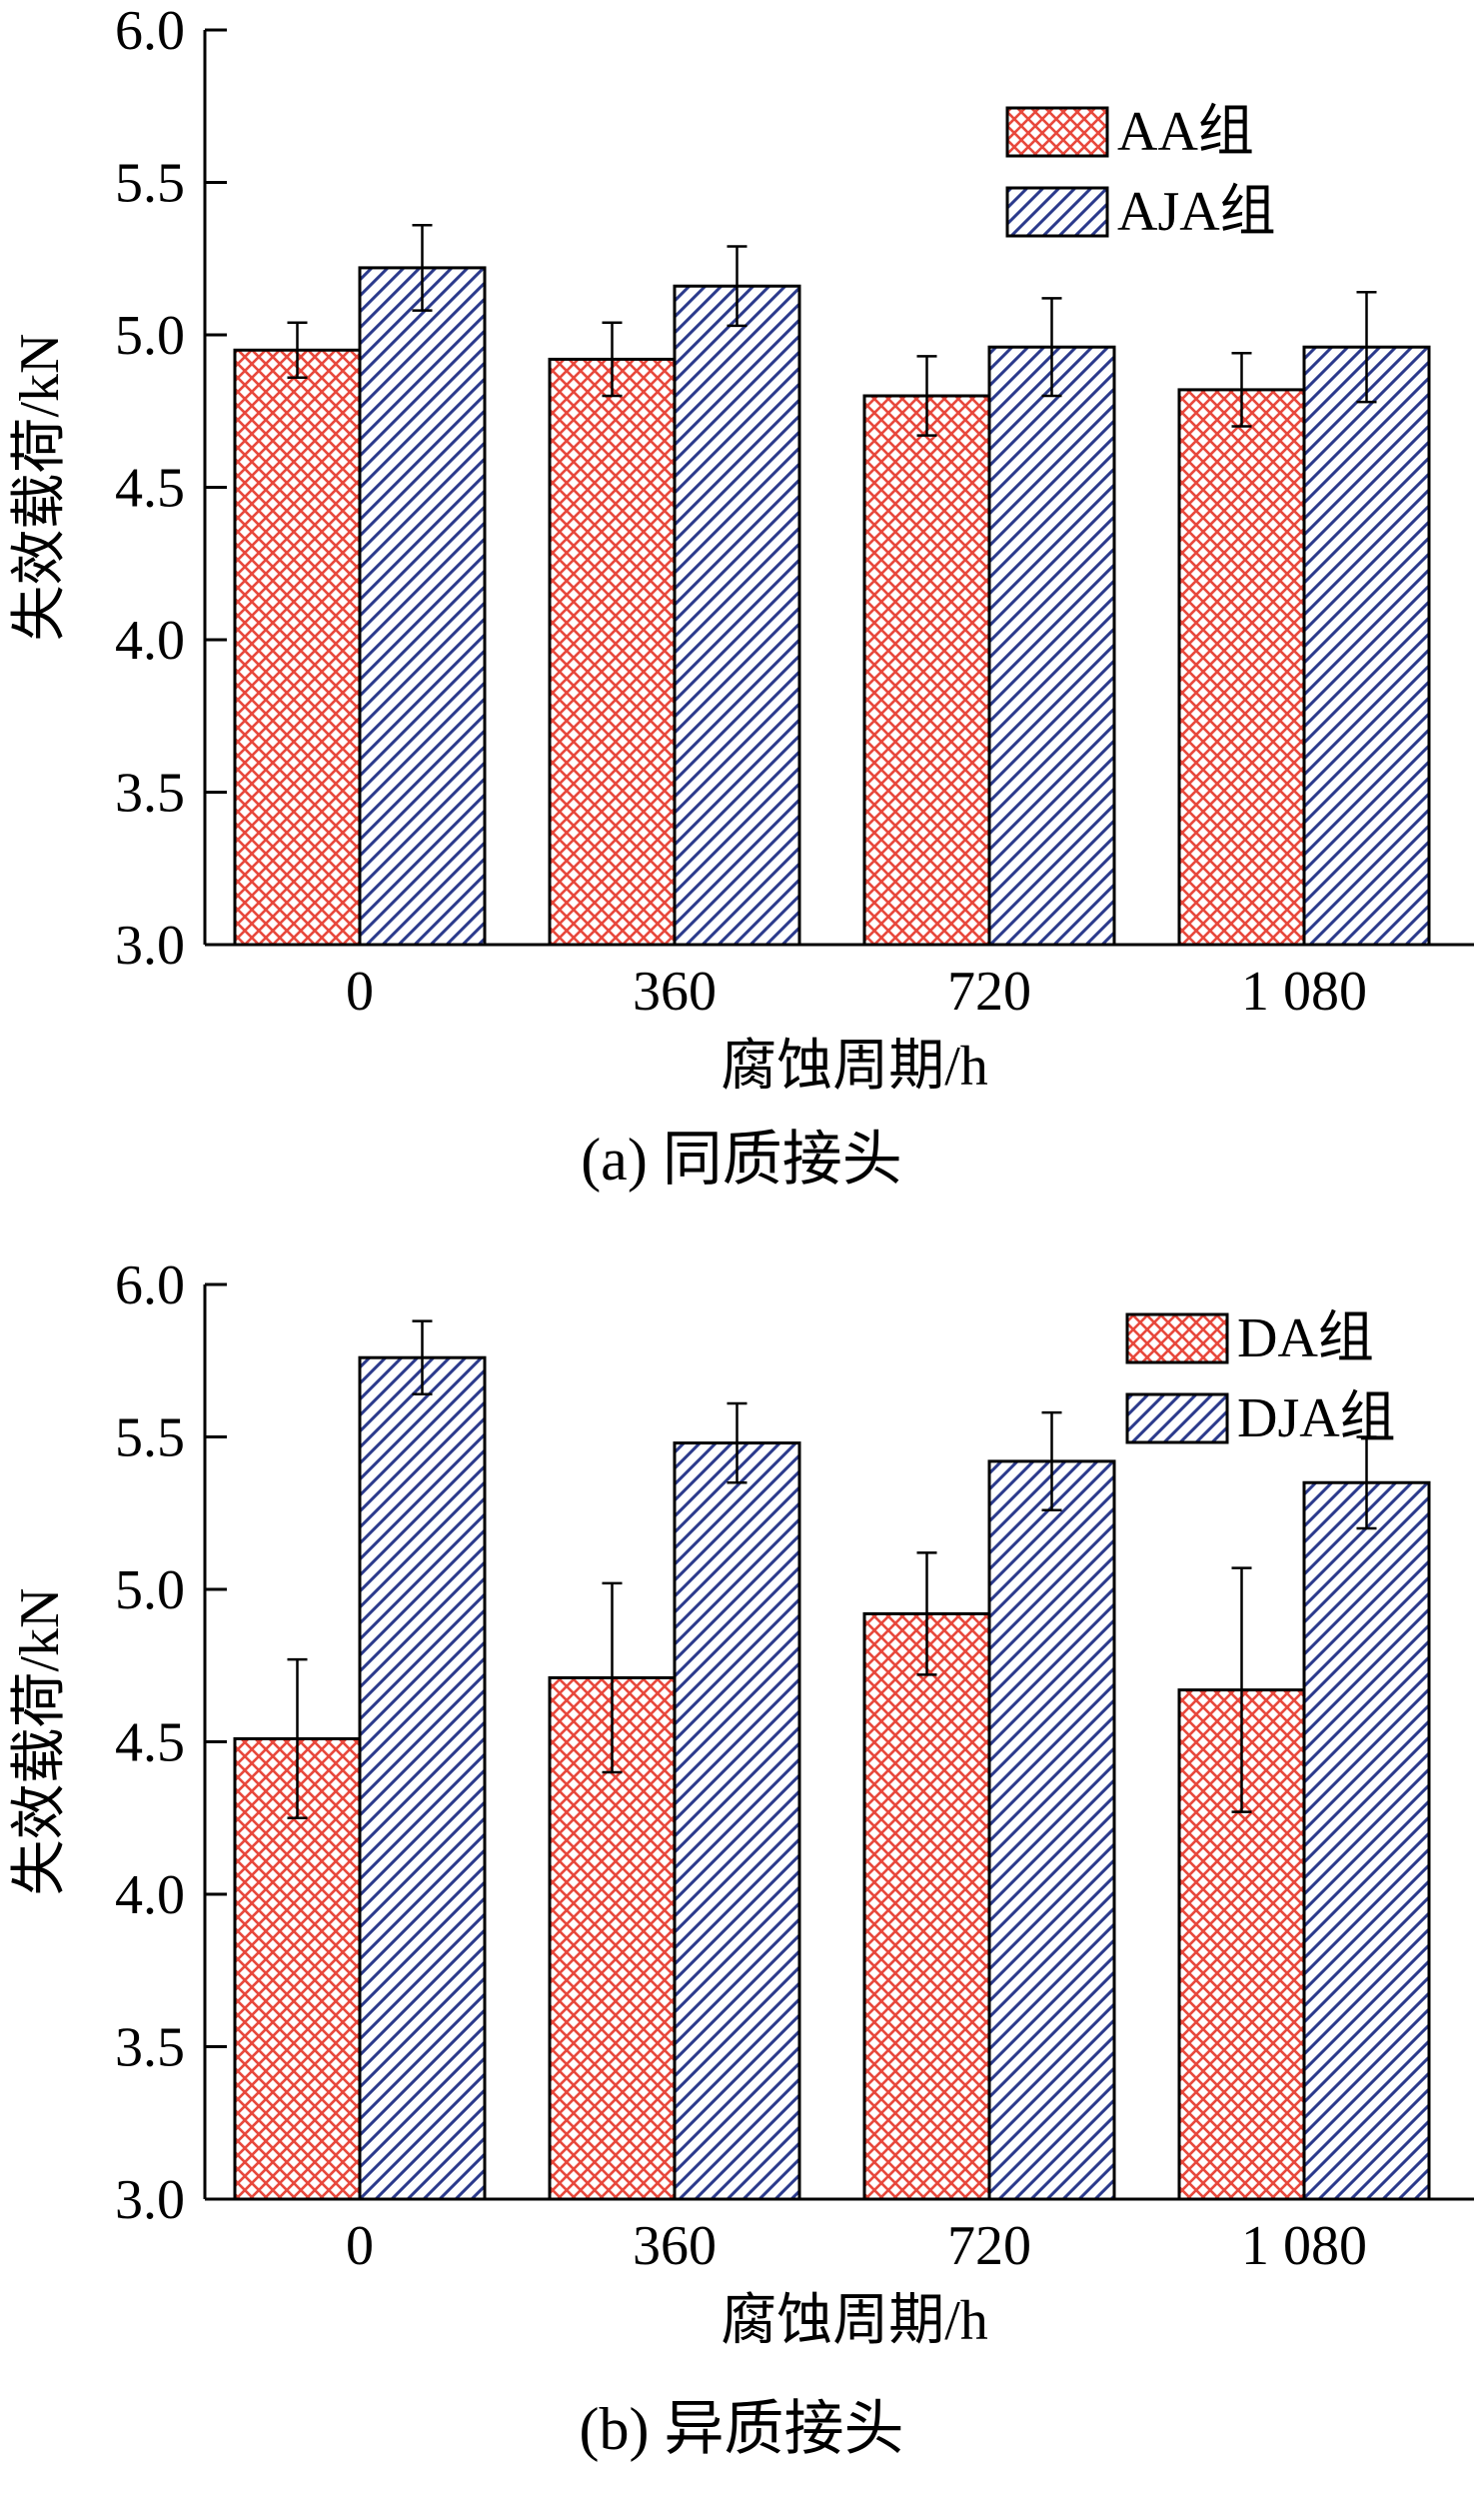  I want to click on figure-caption: (a) 同质接头, so click(741, 1160).